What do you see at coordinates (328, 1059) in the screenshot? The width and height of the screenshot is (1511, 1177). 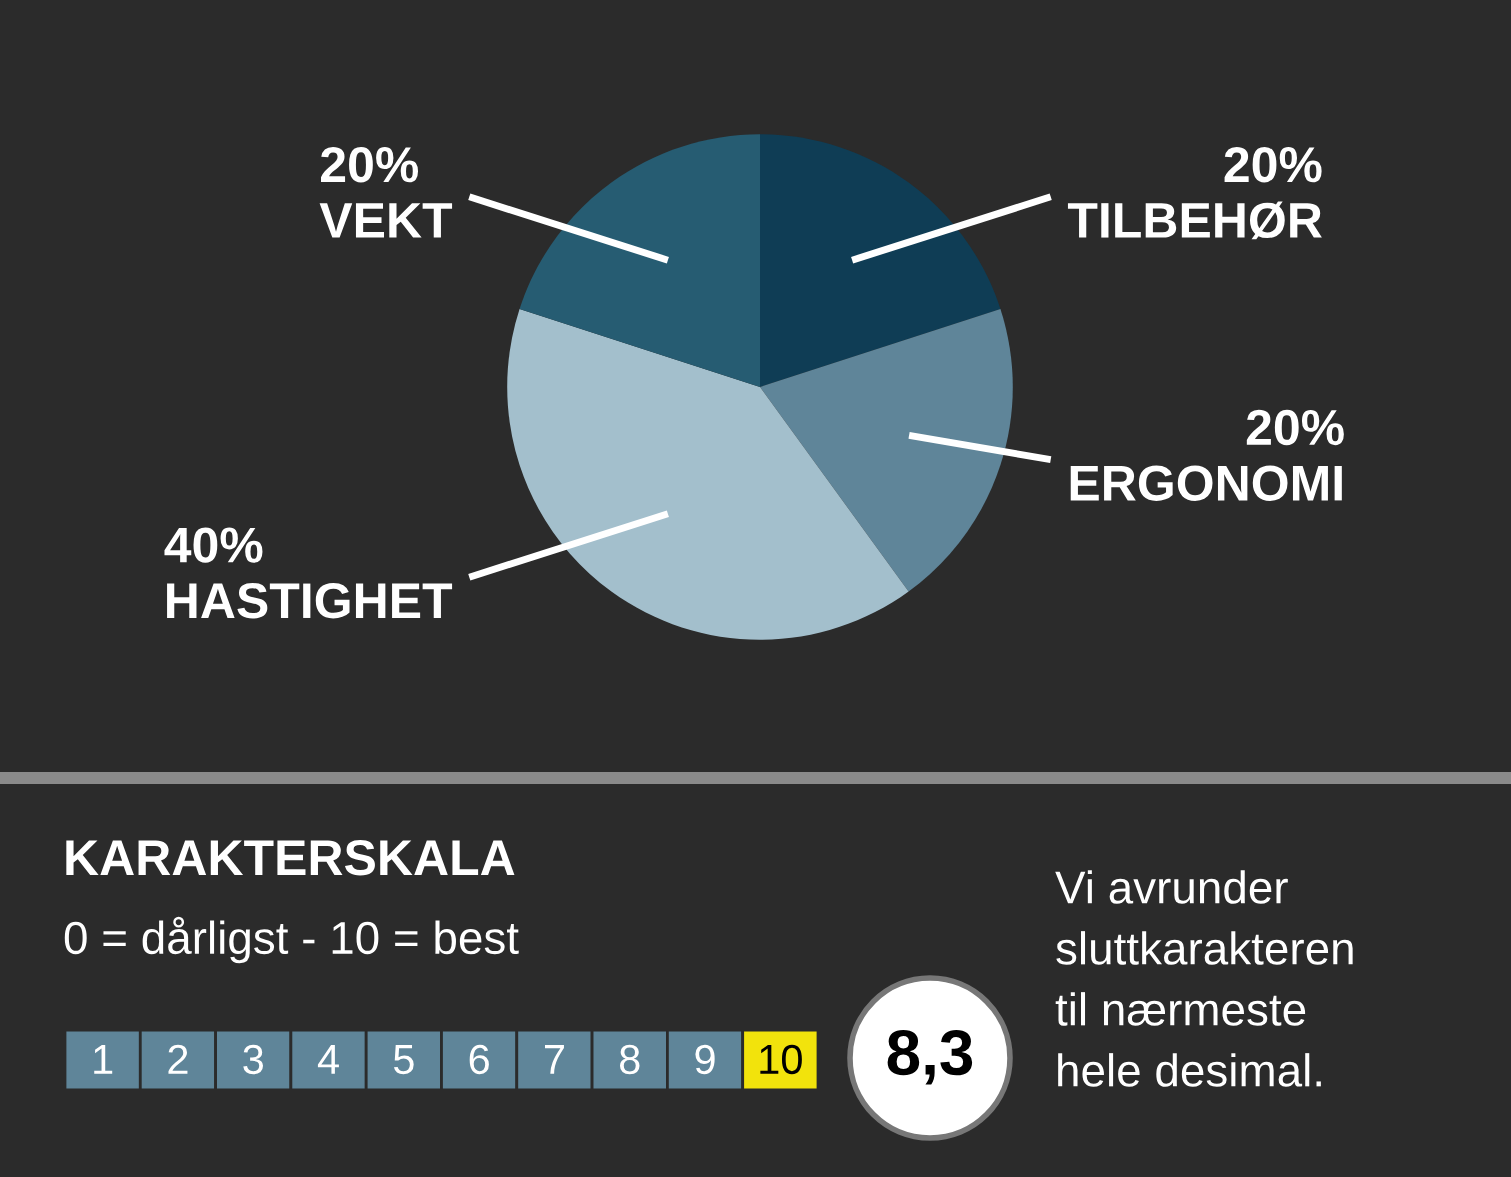 I see `data-label: 4` at bounding box center [328, 1059].